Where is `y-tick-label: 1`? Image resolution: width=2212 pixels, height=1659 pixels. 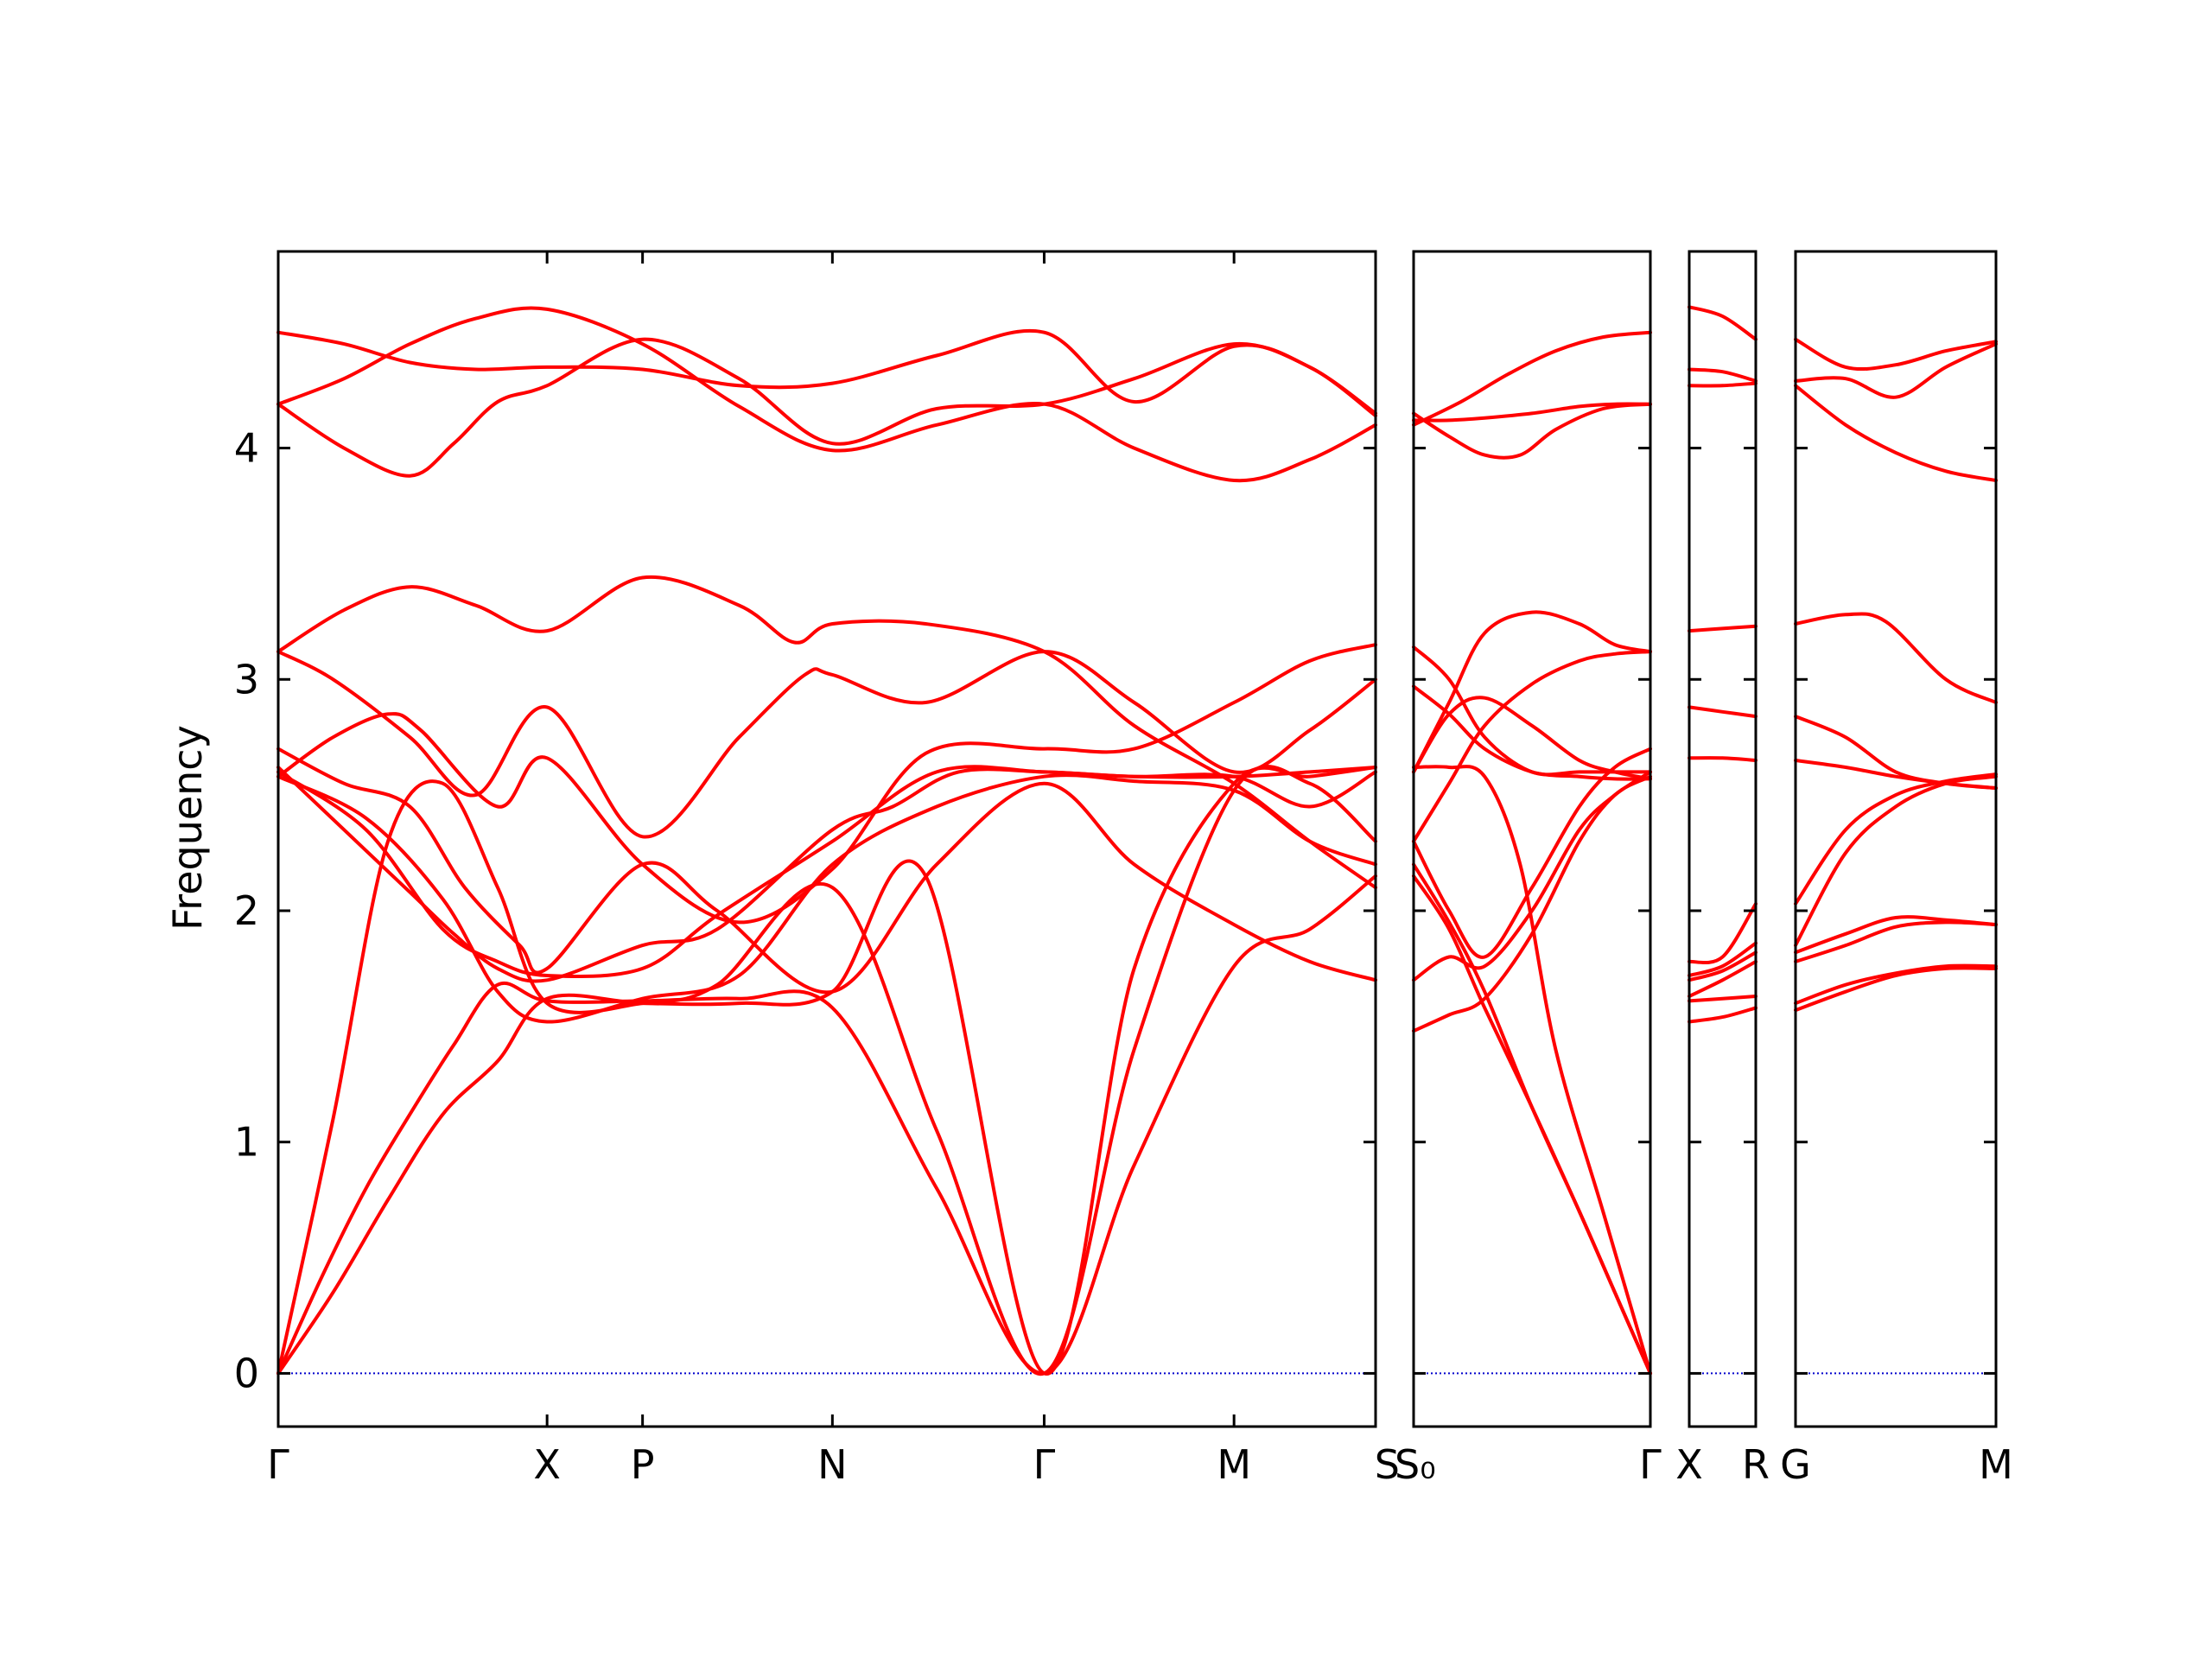 y-tick-label: 1 is located at coordinates (246, 1142).